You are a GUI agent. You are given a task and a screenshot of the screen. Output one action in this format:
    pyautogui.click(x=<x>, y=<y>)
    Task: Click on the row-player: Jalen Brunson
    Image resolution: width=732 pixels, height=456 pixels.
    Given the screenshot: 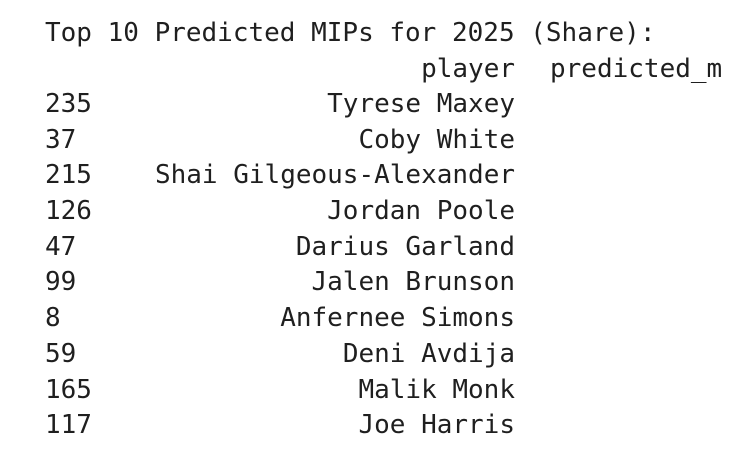 What is the action you would take?
    pyautogui.click(x=413, y=282)
    